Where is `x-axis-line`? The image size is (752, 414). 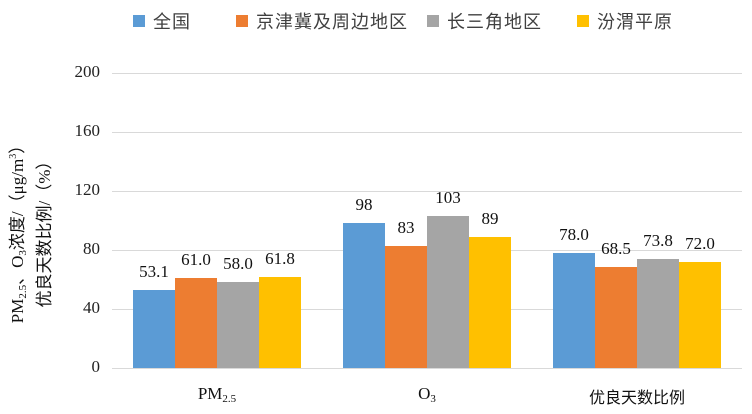 x-axis-line is located at coordinates (427, 368).